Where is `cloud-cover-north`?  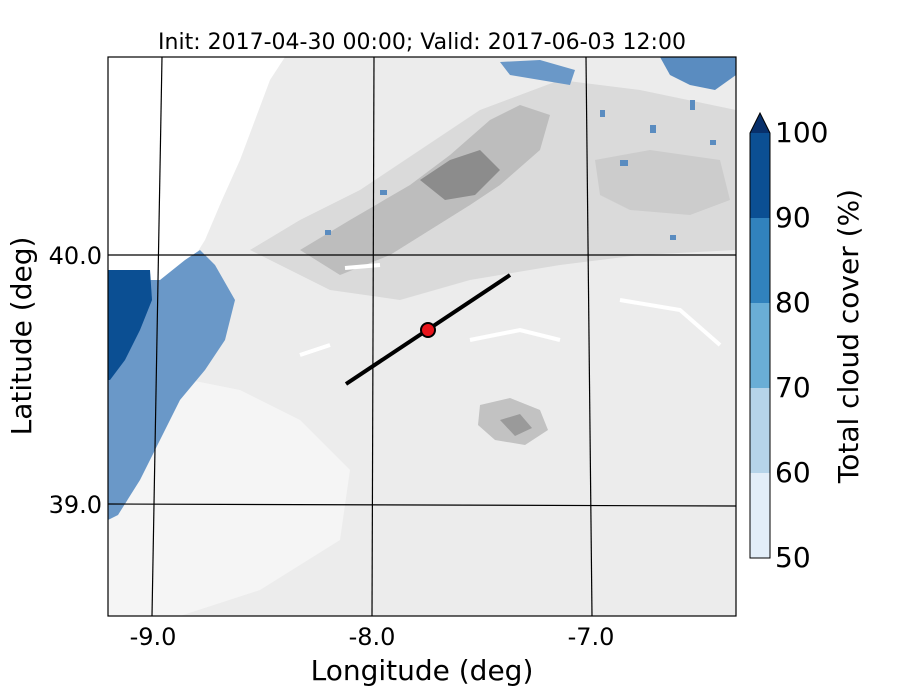
cloud-cover-north is located at coordinates (537, 72).